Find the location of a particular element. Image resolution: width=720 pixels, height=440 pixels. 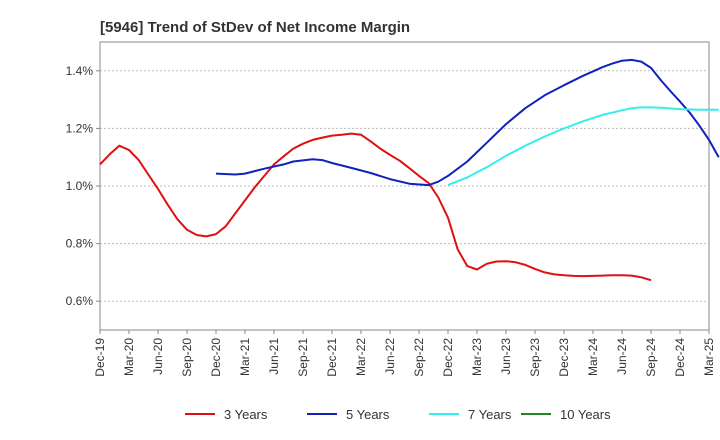

y-axis: 0.6% 0.8% 1.0% 1.2% 1.4% is located at coordinates (83, 186).